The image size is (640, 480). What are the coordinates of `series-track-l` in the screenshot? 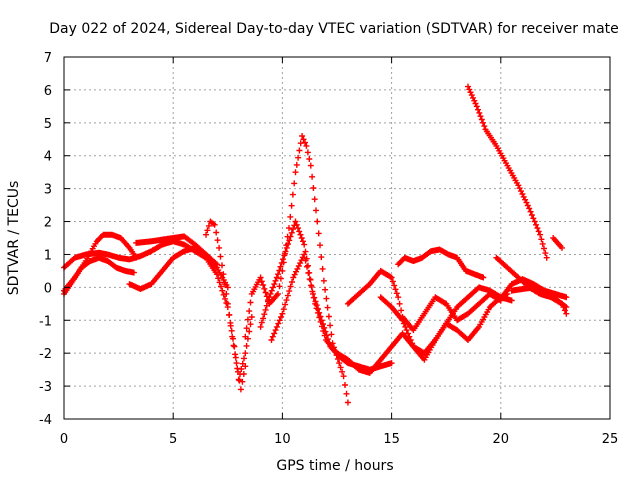 It's located at (441, 263).